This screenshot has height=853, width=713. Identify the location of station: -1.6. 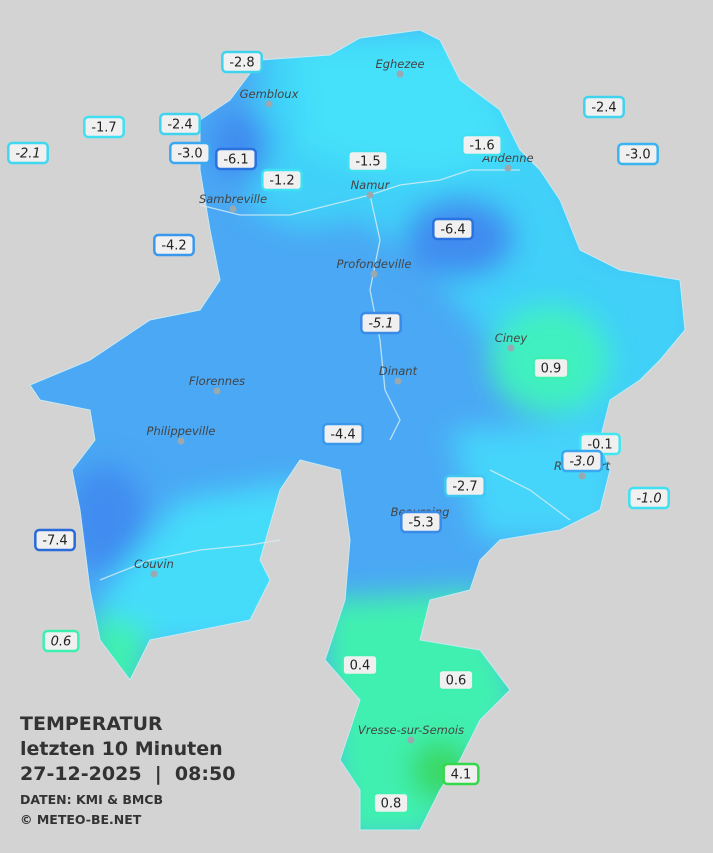
(482, 145).